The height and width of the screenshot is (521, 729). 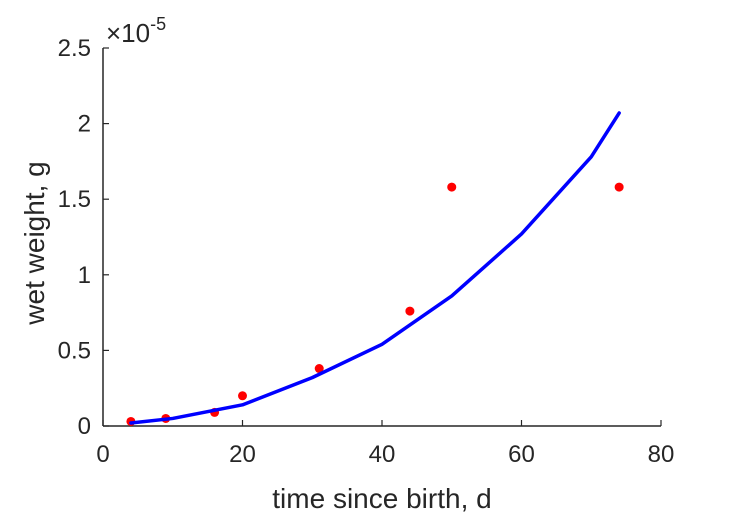 What do you see at coordinates (128, 33) in the screenshot?
I see `y-multiplier-base: ×10` at bounding box center [128, 33].